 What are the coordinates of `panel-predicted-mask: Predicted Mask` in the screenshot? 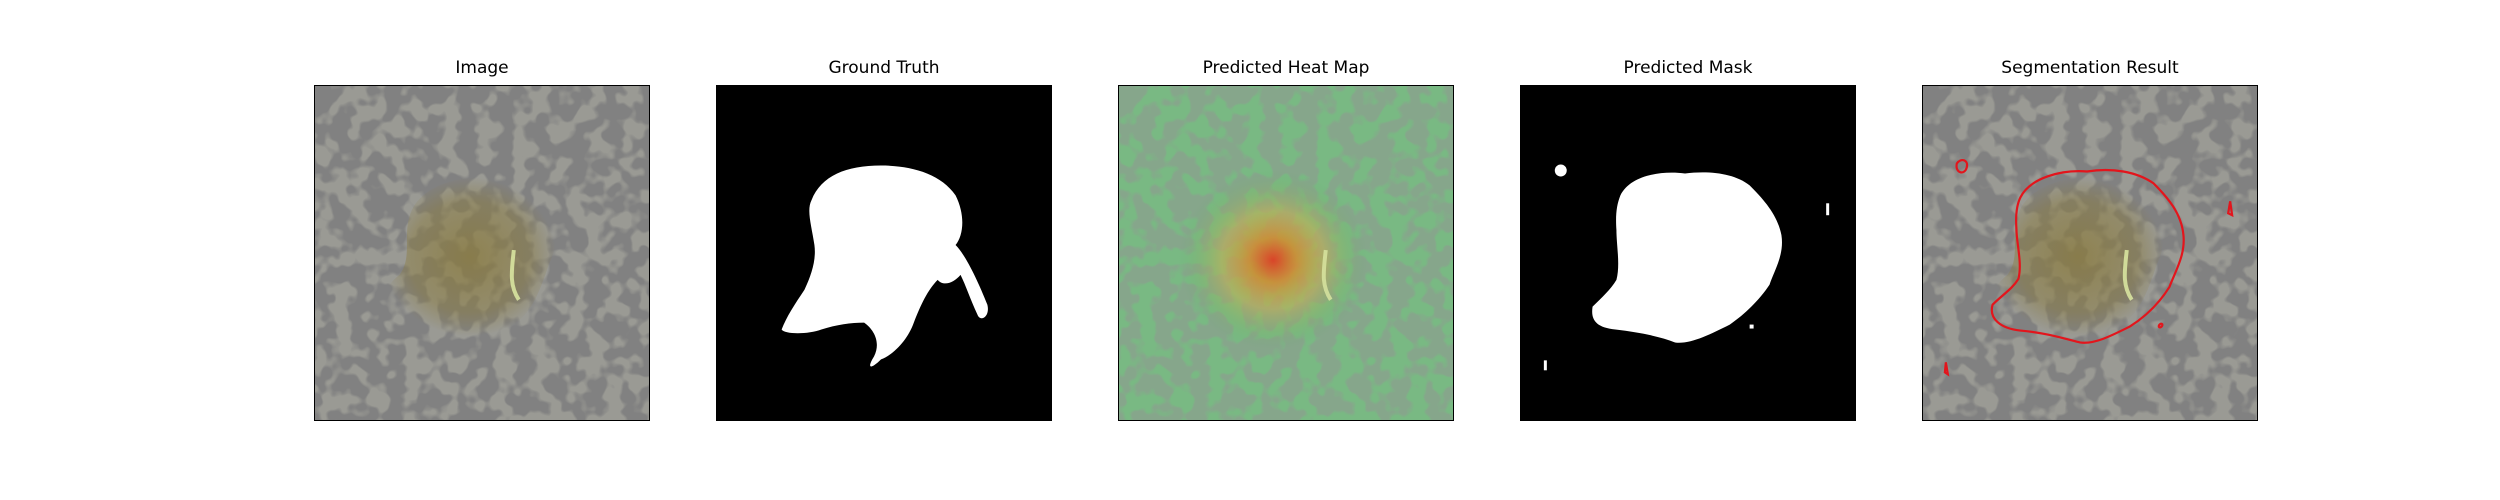 It's located at (1688, 250).